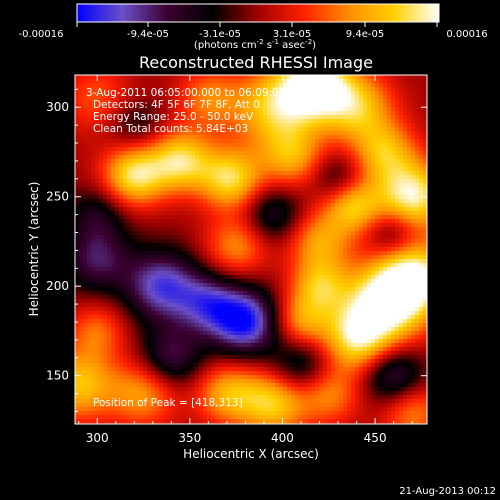 The image size is (500, 500). Describe the element at coordinates (292, 34) in the screenshot. I see `colorbar-tick-label: 3.1e-05` at that location.